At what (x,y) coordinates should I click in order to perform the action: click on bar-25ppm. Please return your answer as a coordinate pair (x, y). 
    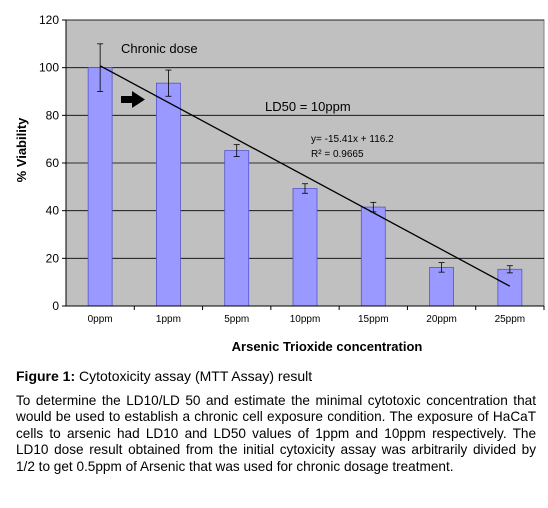
    Looking at the image, I should click on (510, 287).